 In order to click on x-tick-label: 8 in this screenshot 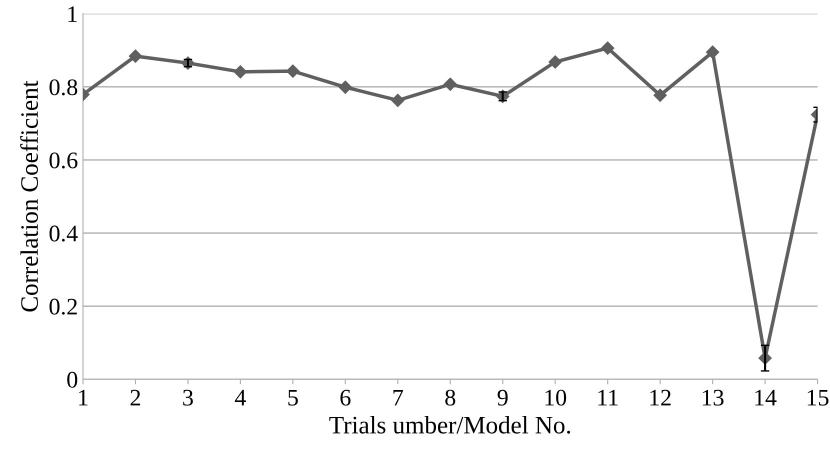, I will do `click(450, 398)`.